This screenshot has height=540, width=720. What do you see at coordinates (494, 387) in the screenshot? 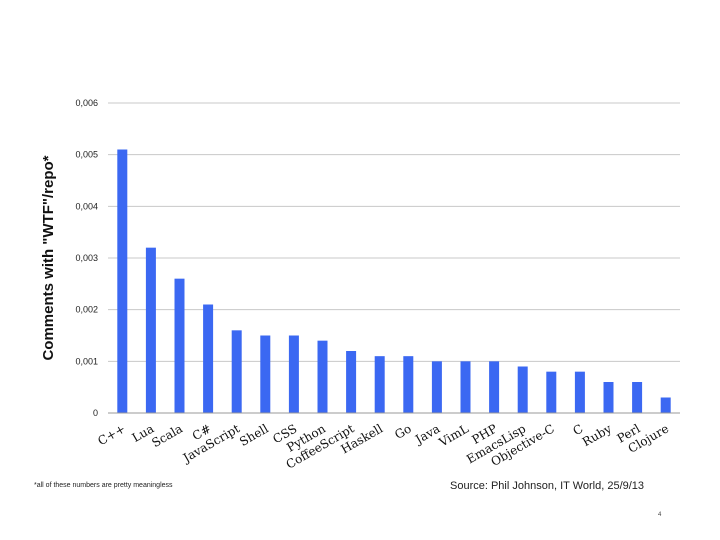
I see `bar-php` at bounding box center [494, 387].